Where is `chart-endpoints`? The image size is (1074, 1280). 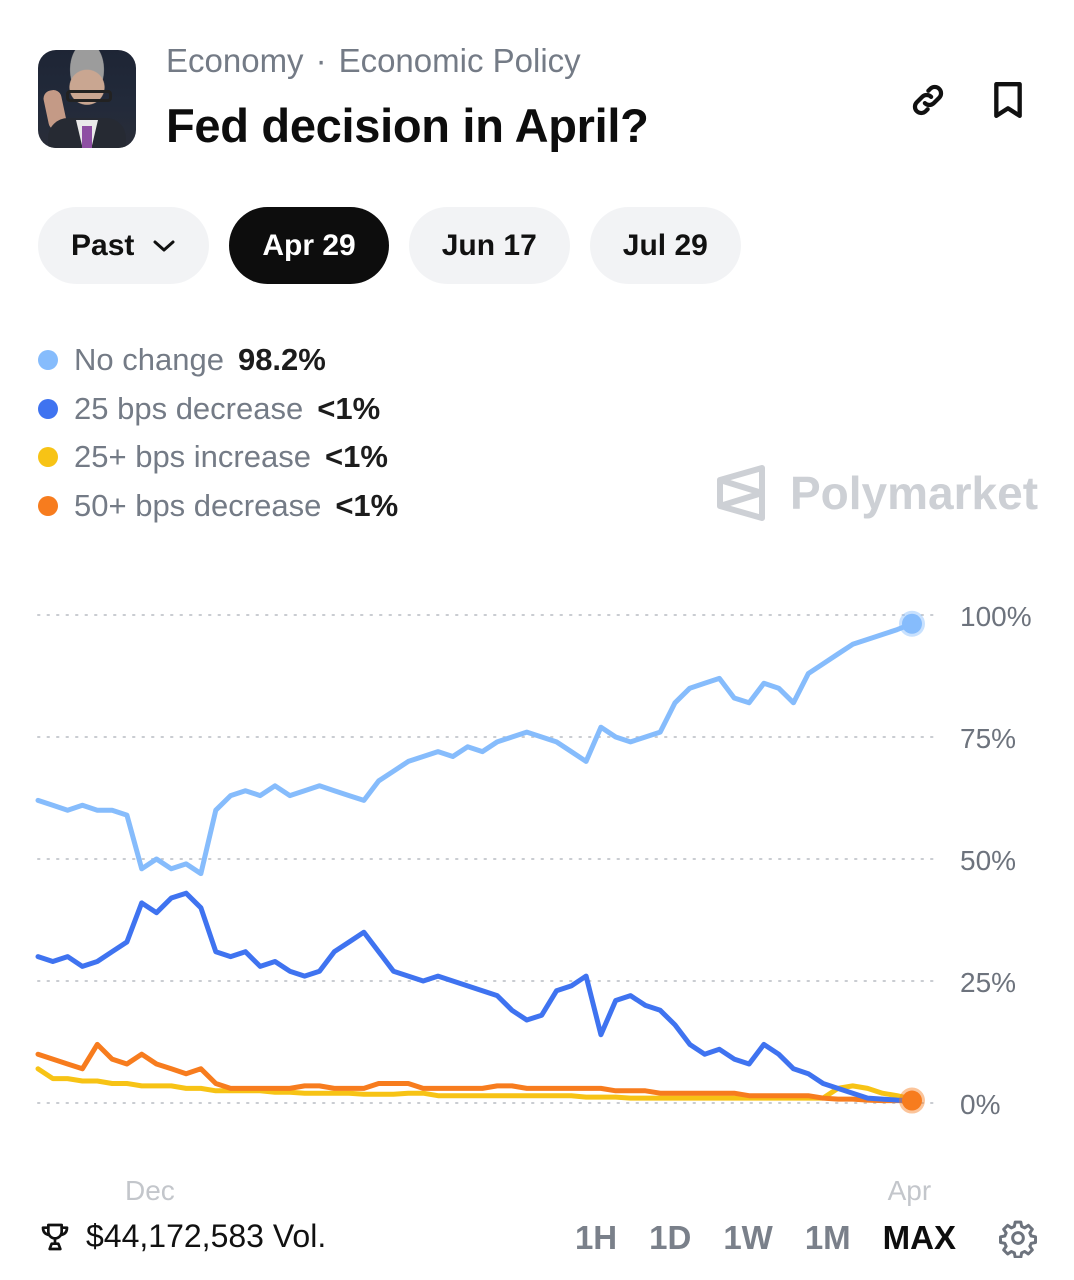
chart-endpoints is located at coordinates (912, 862).